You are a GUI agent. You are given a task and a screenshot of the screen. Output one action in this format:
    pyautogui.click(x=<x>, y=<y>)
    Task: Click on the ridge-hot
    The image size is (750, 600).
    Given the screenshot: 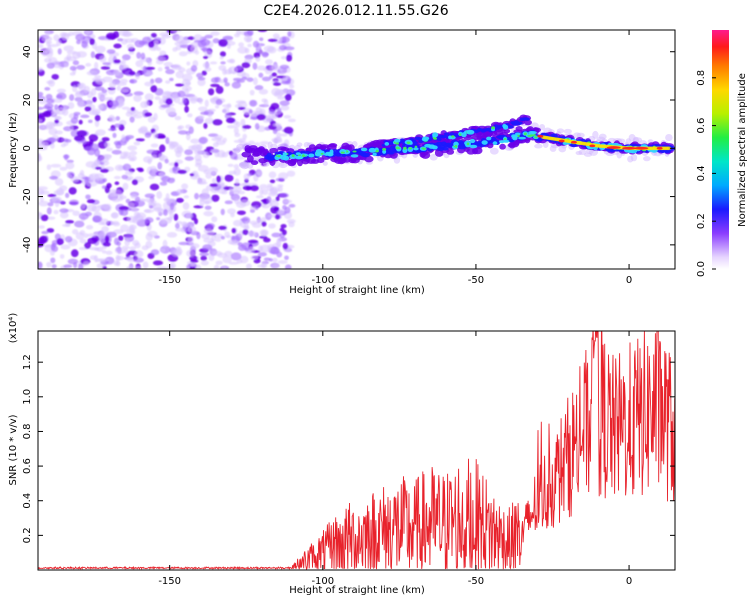 What is the action you would take?
    pyautogui.click(x=669, y=148)
    